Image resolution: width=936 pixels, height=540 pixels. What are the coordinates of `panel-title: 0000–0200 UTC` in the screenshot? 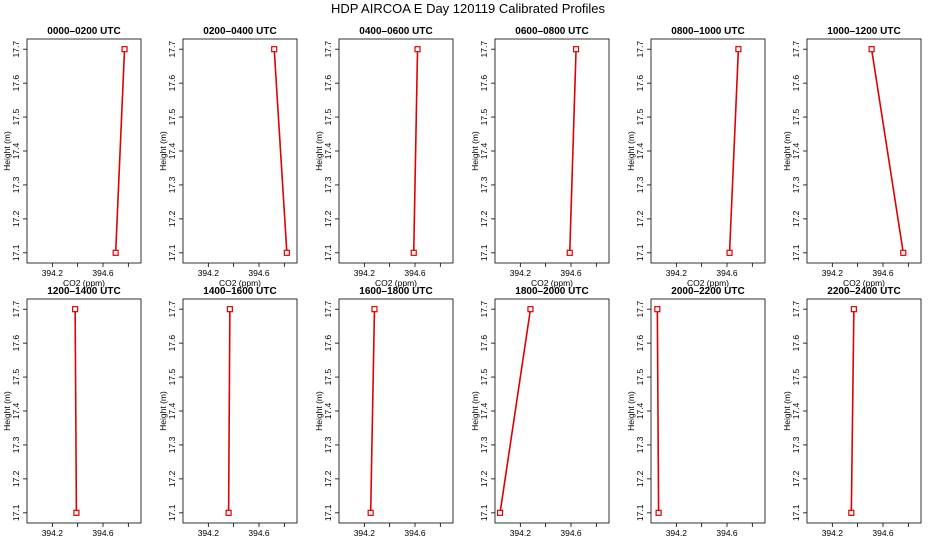 It's located at (83, 31).